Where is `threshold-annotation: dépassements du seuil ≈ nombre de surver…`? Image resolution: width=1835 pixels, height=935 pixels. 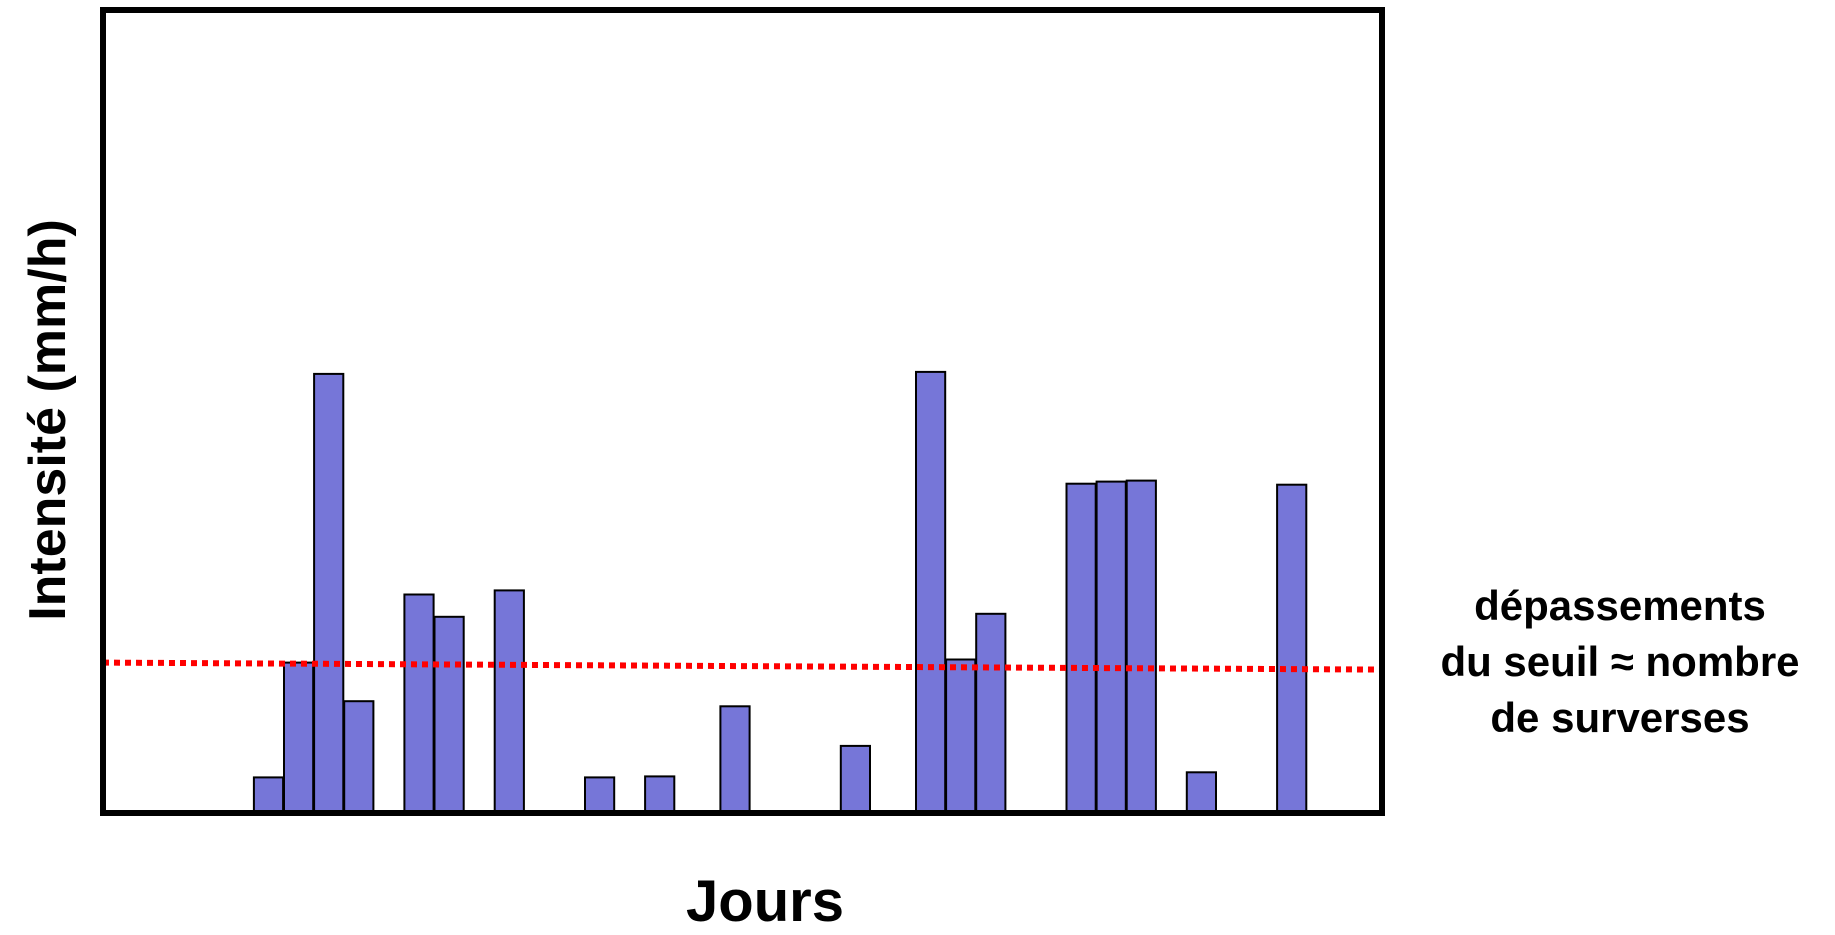
threshold-annotation: dépassements du seuil ≈ nombre de surver… is located at coordinates (1620, 662).